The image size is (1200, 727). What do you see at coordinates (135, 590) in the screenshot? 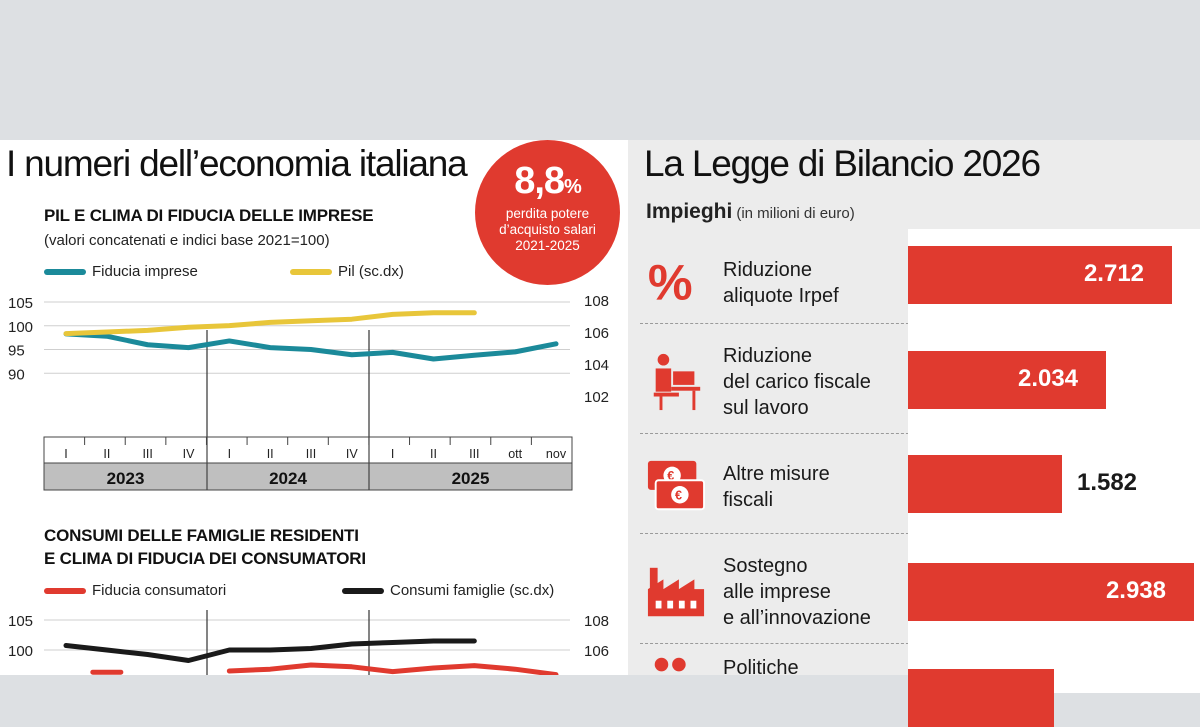
I see `legend-fiducia-consumatori: Fiducia consumatori` at bounding box center [135, 590].